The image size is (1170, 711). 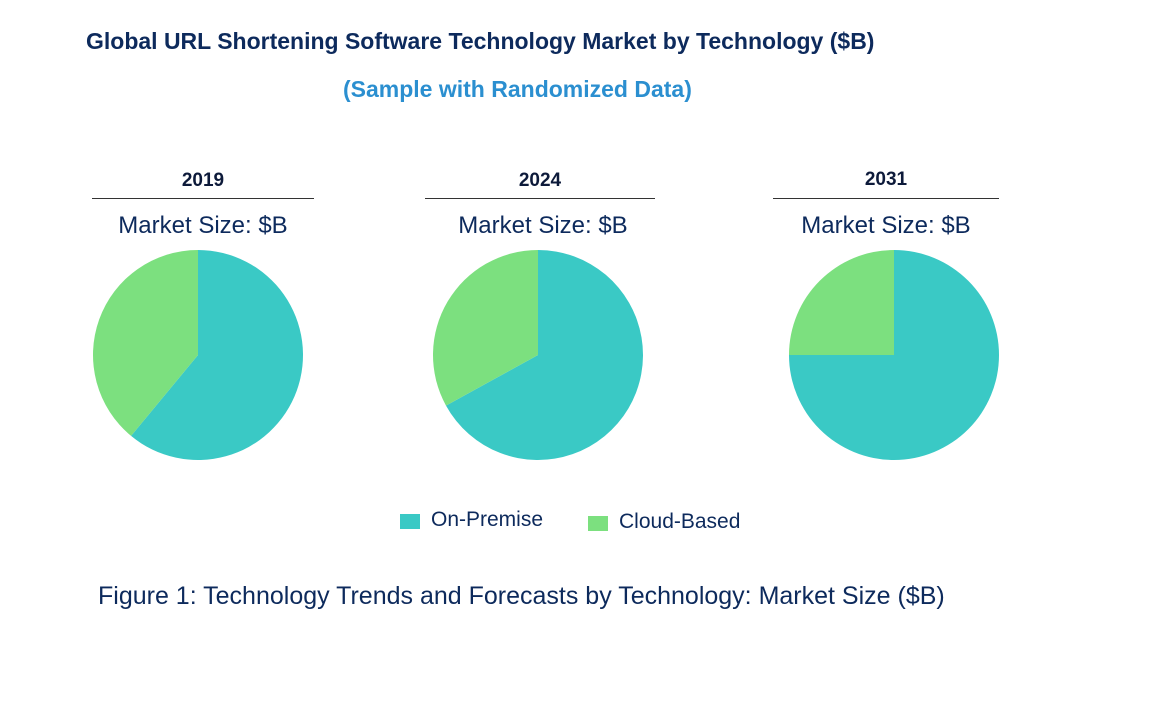 What do you see at coordinates (145, 343) in the screenshot?
I see `pie-slice-cloud-based-2019` at bounding box center [145, 343].